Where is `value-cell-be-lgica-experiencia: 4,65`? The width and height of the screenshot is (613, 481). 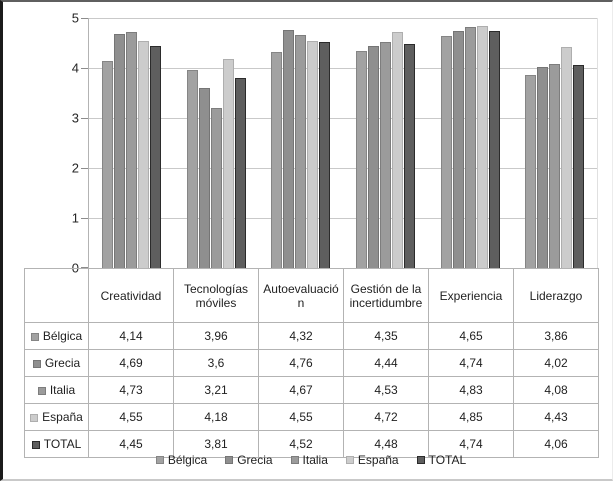
value-cell-be-lgica-experiencia: 4,65 is located at coordinates (471, 336).